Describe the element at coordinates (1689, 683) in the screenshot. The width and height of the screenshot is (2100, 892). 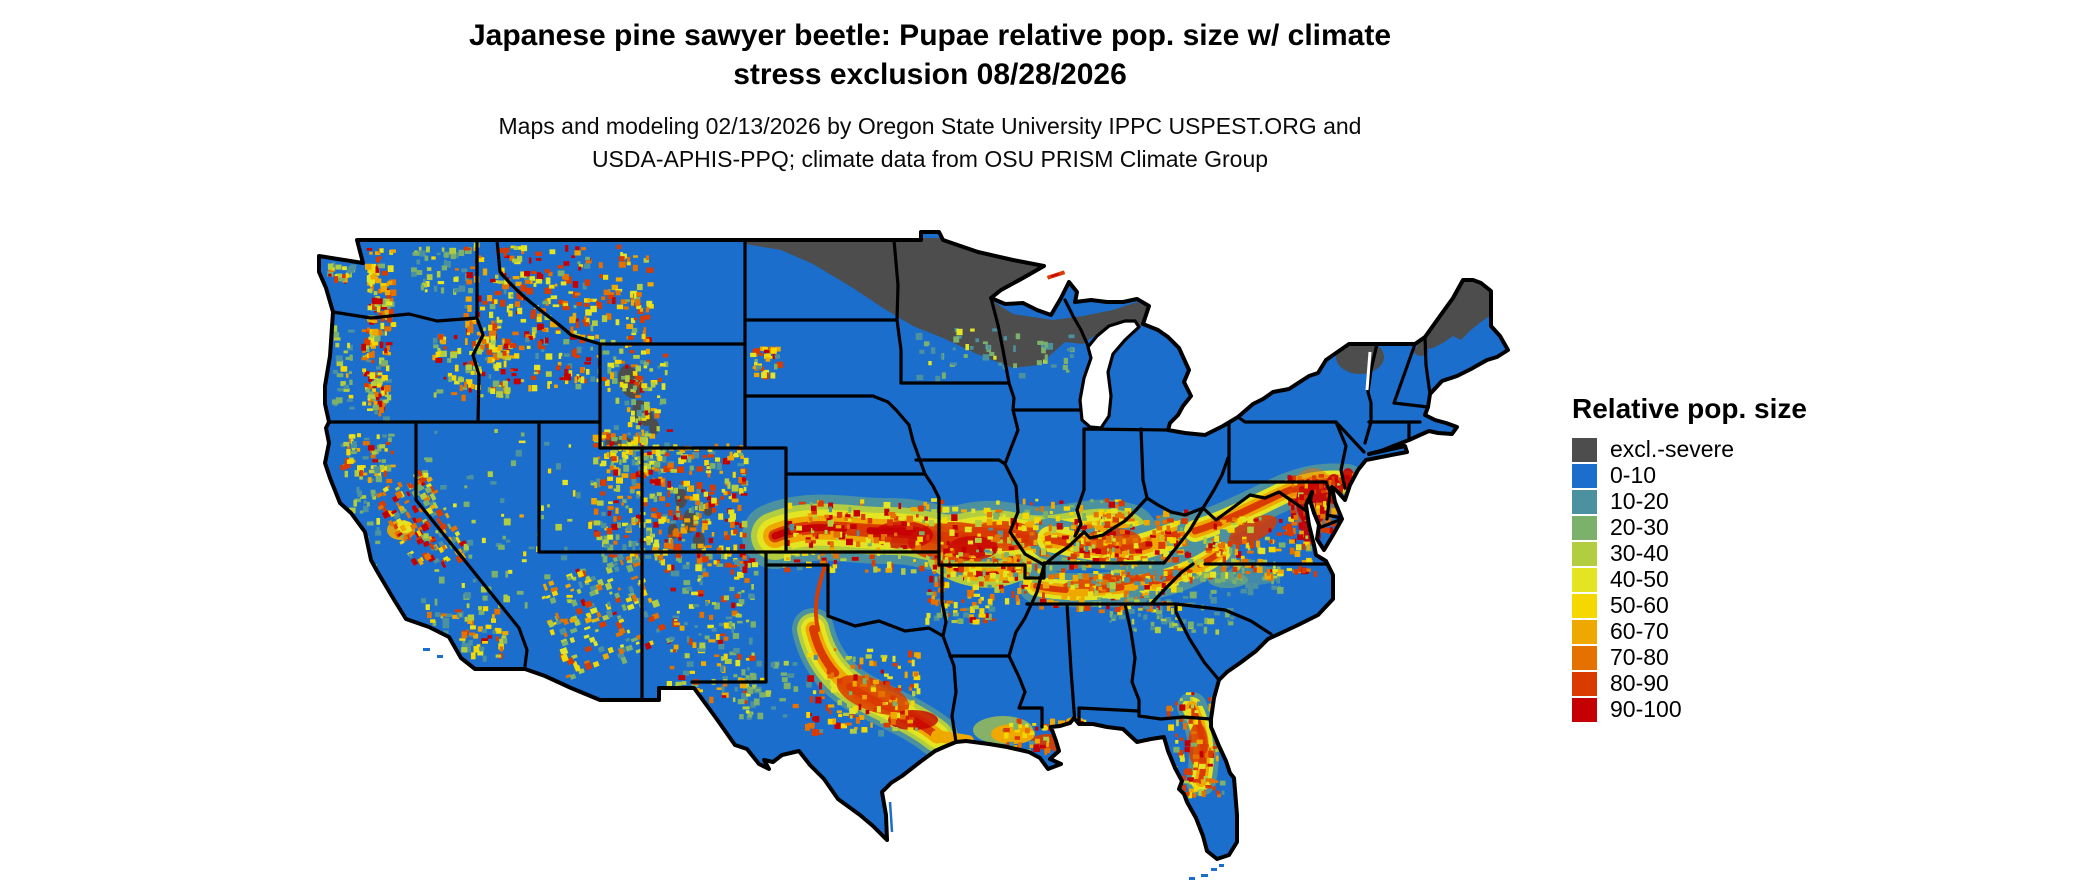
I see `legend-item: 80-90` at that location.